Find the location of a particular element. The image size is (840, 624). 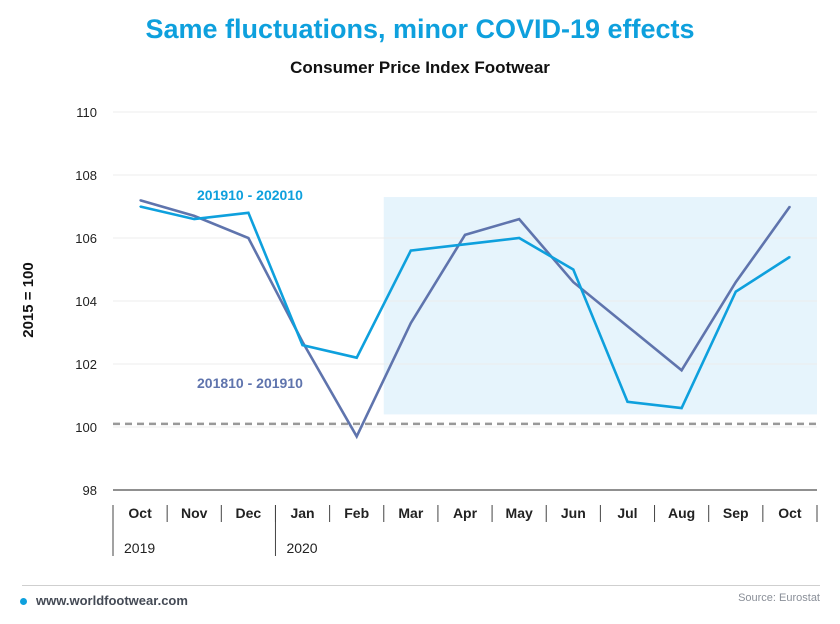

y-tick-label: 106 is located at coordinates (86, 238).